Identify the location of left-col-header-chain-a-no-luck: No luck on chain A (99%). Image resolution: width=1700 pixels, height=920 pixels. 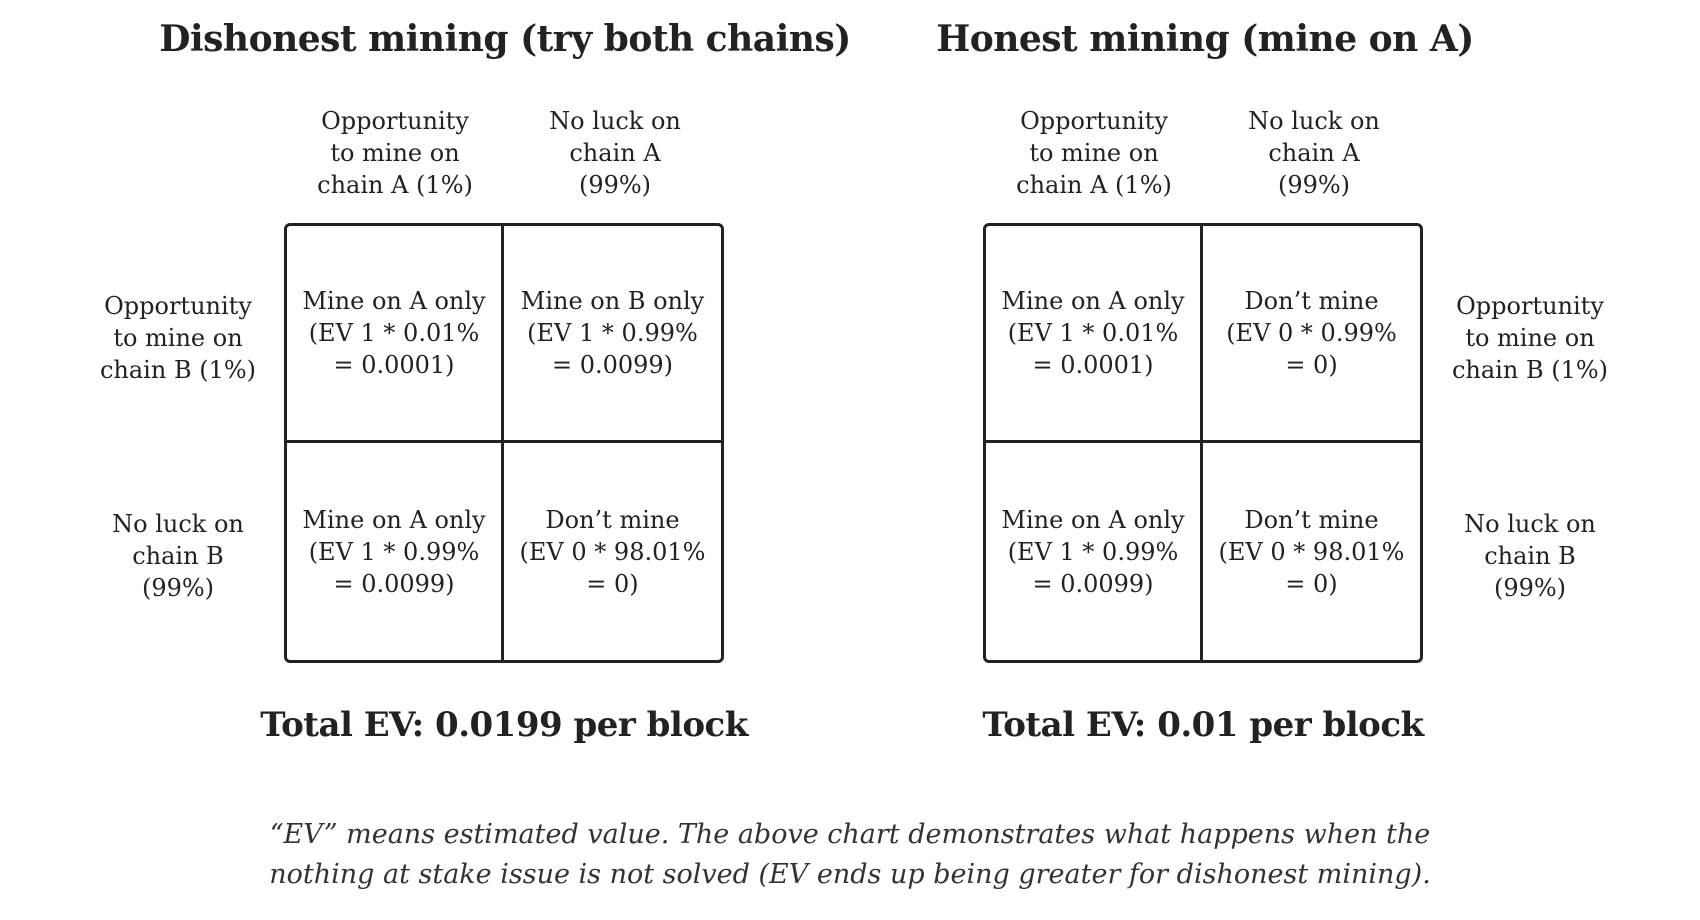
(615, 153).